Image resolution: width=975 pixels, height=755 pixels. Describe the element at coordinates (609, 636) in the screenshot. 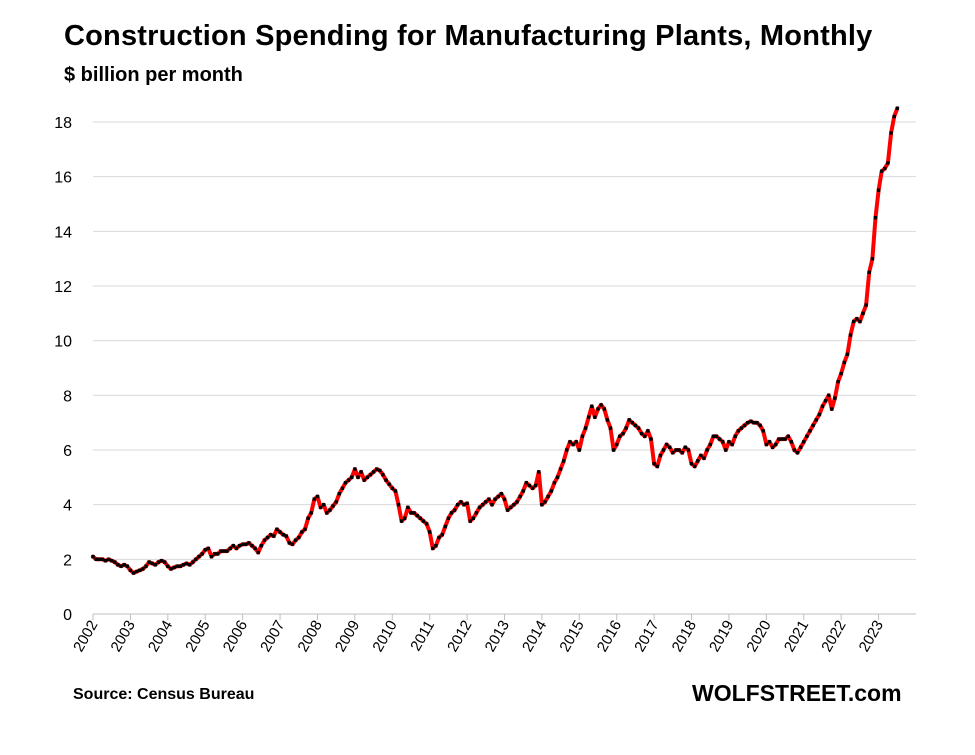

I see `x-tick-label-2016: 2016` at that location.